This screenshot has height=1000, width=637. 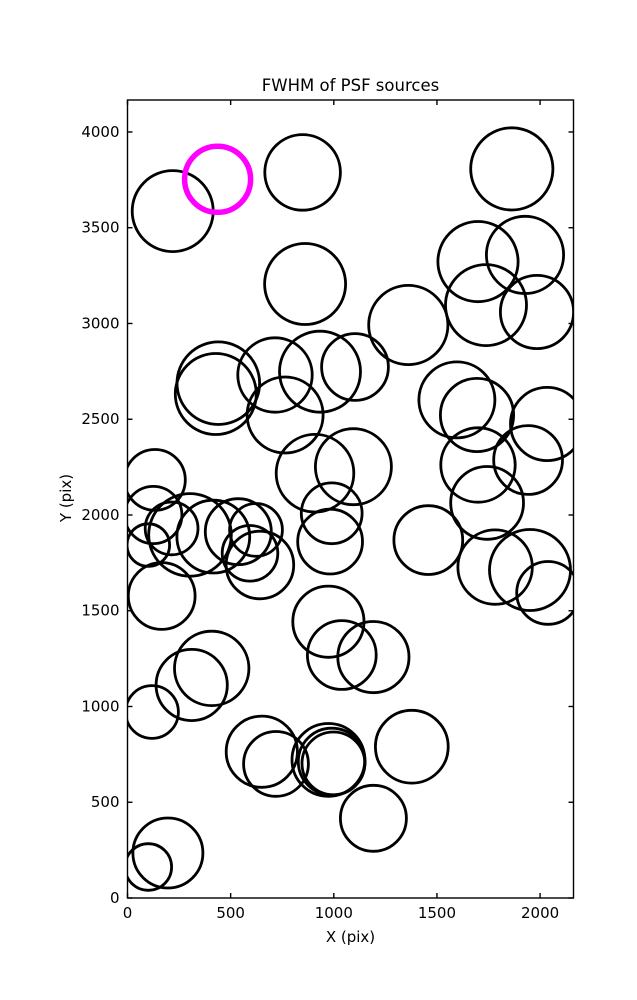 I want to click on highlighted-psf-circle, so click(x=217, y=179).